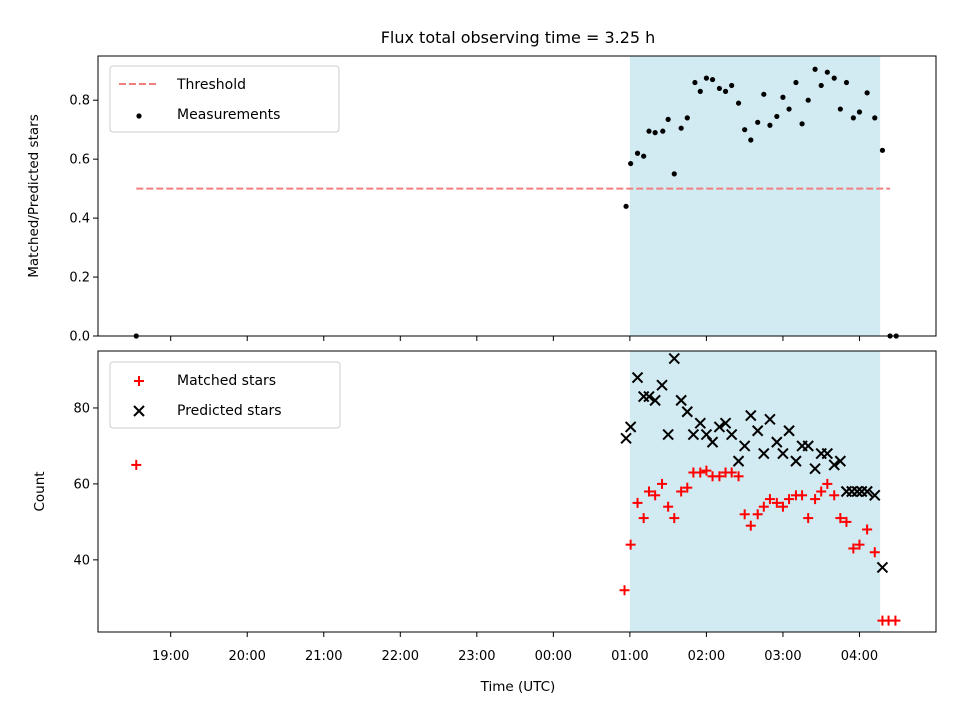  Describe the element at coordinates (755, 196) in the screenshot. I see `observing-span-top` at that location.